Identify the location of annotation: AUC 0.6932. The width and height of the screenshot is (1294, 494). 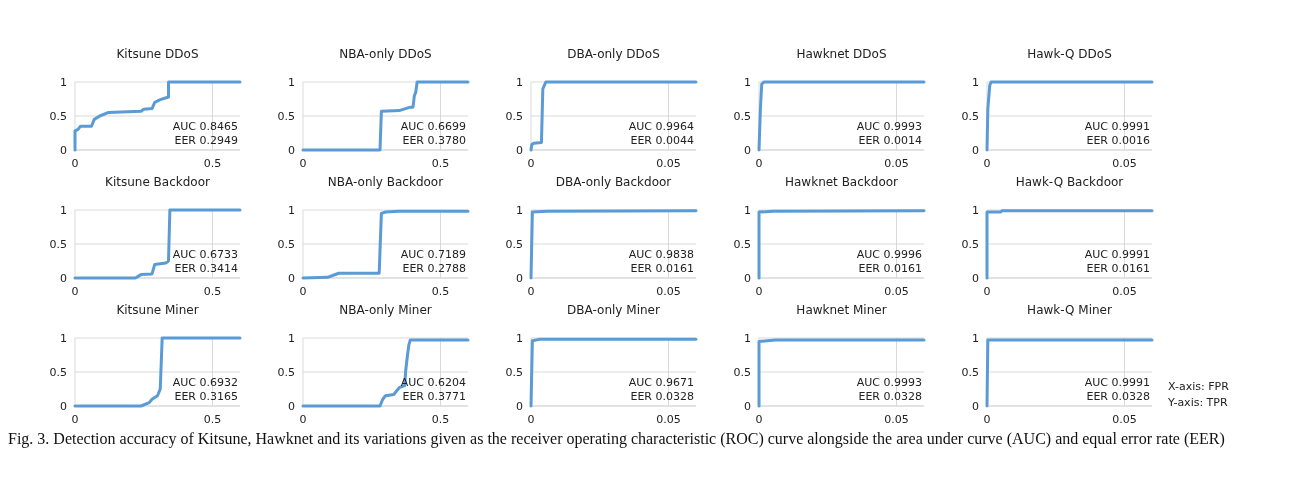
(205, 382).